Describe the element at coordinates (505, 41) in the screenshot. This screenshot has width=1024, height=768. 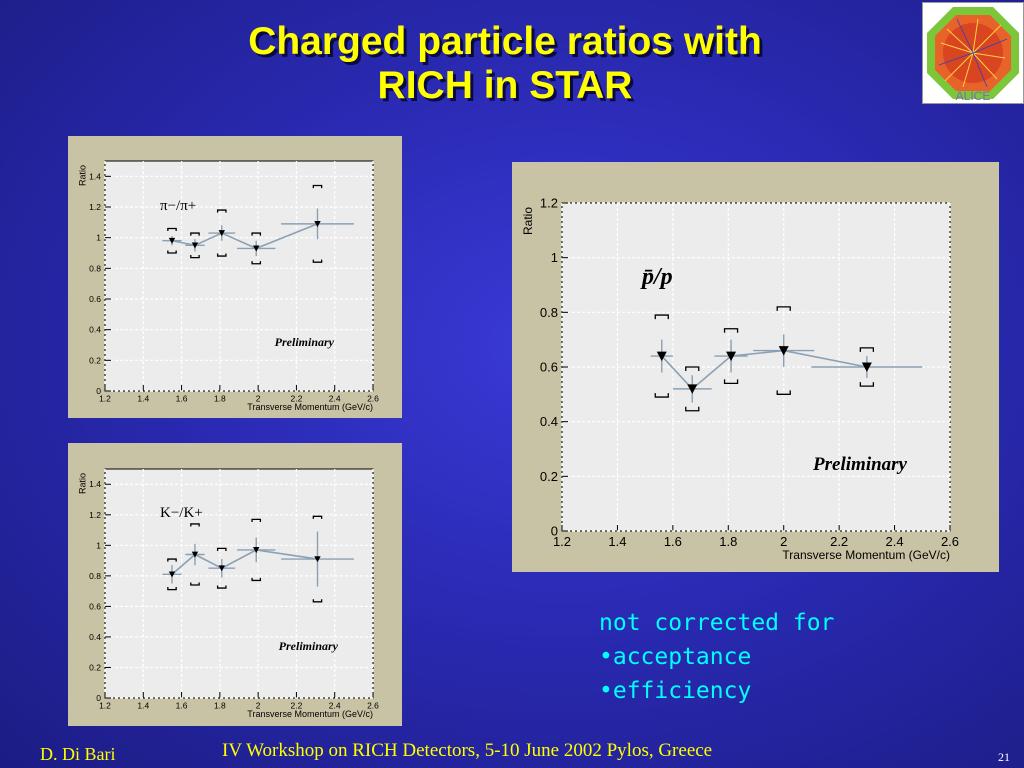
I see `title-line-1: Charged particle ratios with` at that location.